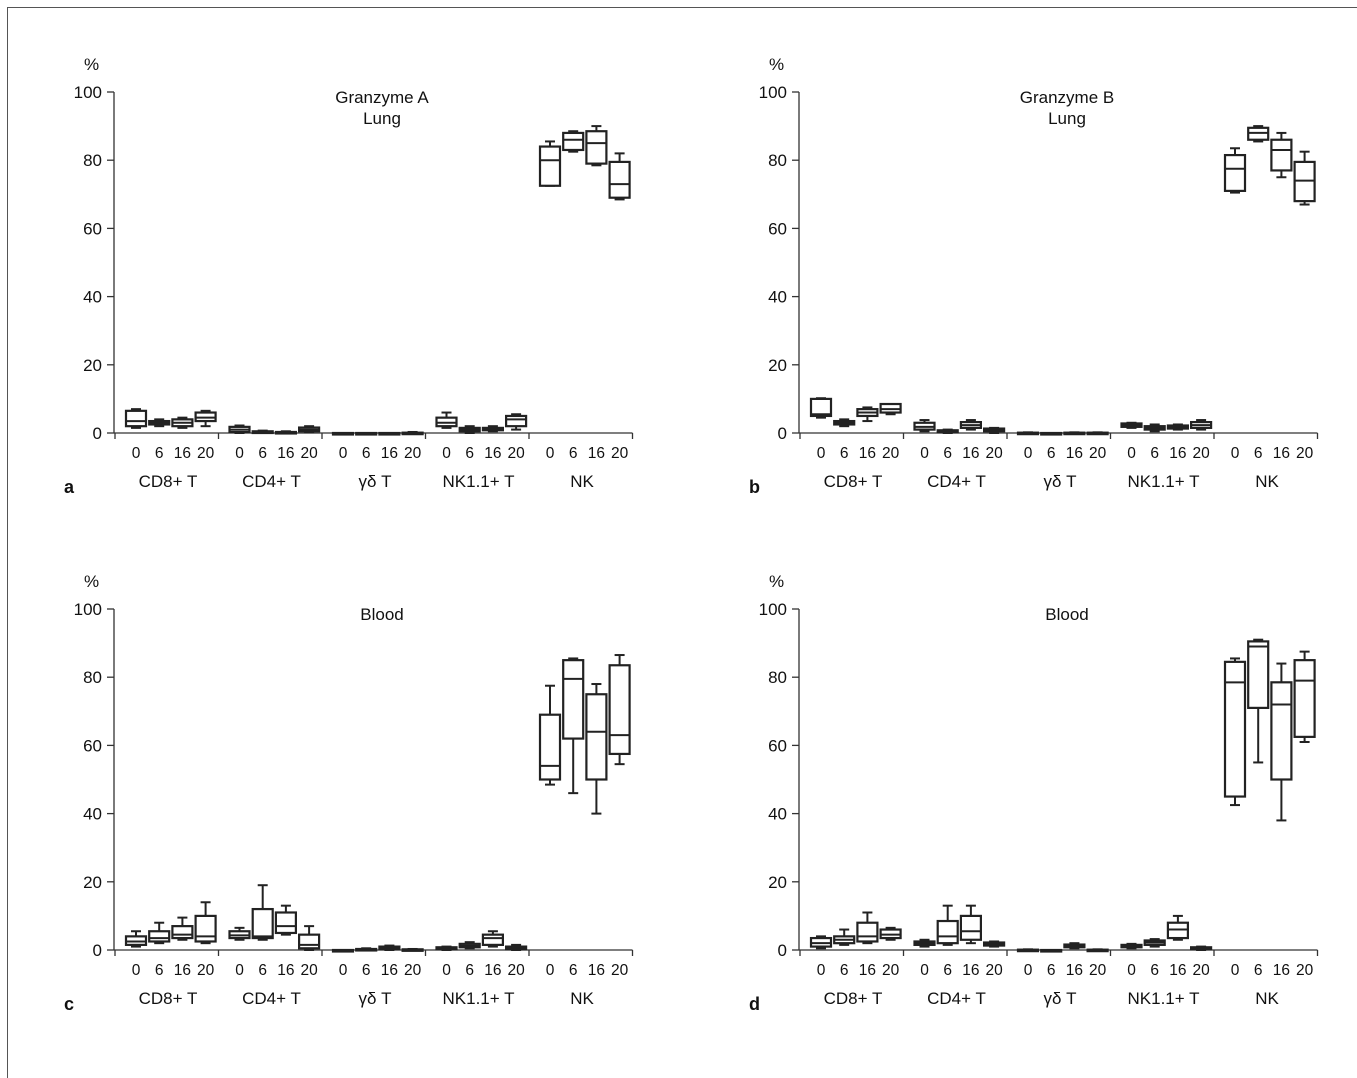 Image resolution: width=1357 pixels, height=1078 pixels. I want to click on chart-title-line: Lung, so click(382, 118).